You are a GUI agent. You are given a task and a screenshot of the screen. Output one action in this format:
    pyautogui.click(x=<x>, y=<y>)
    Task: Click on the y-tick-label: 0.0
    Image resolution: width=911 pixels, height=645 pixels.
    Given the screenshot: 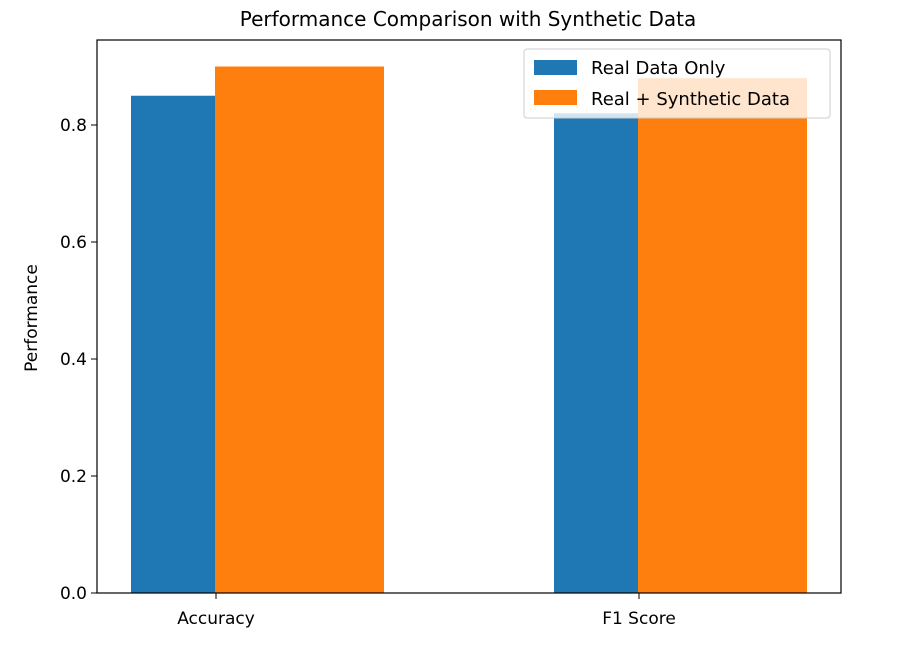 What is the action you would take?
    pyautogui.click(x=73, y=594)
    